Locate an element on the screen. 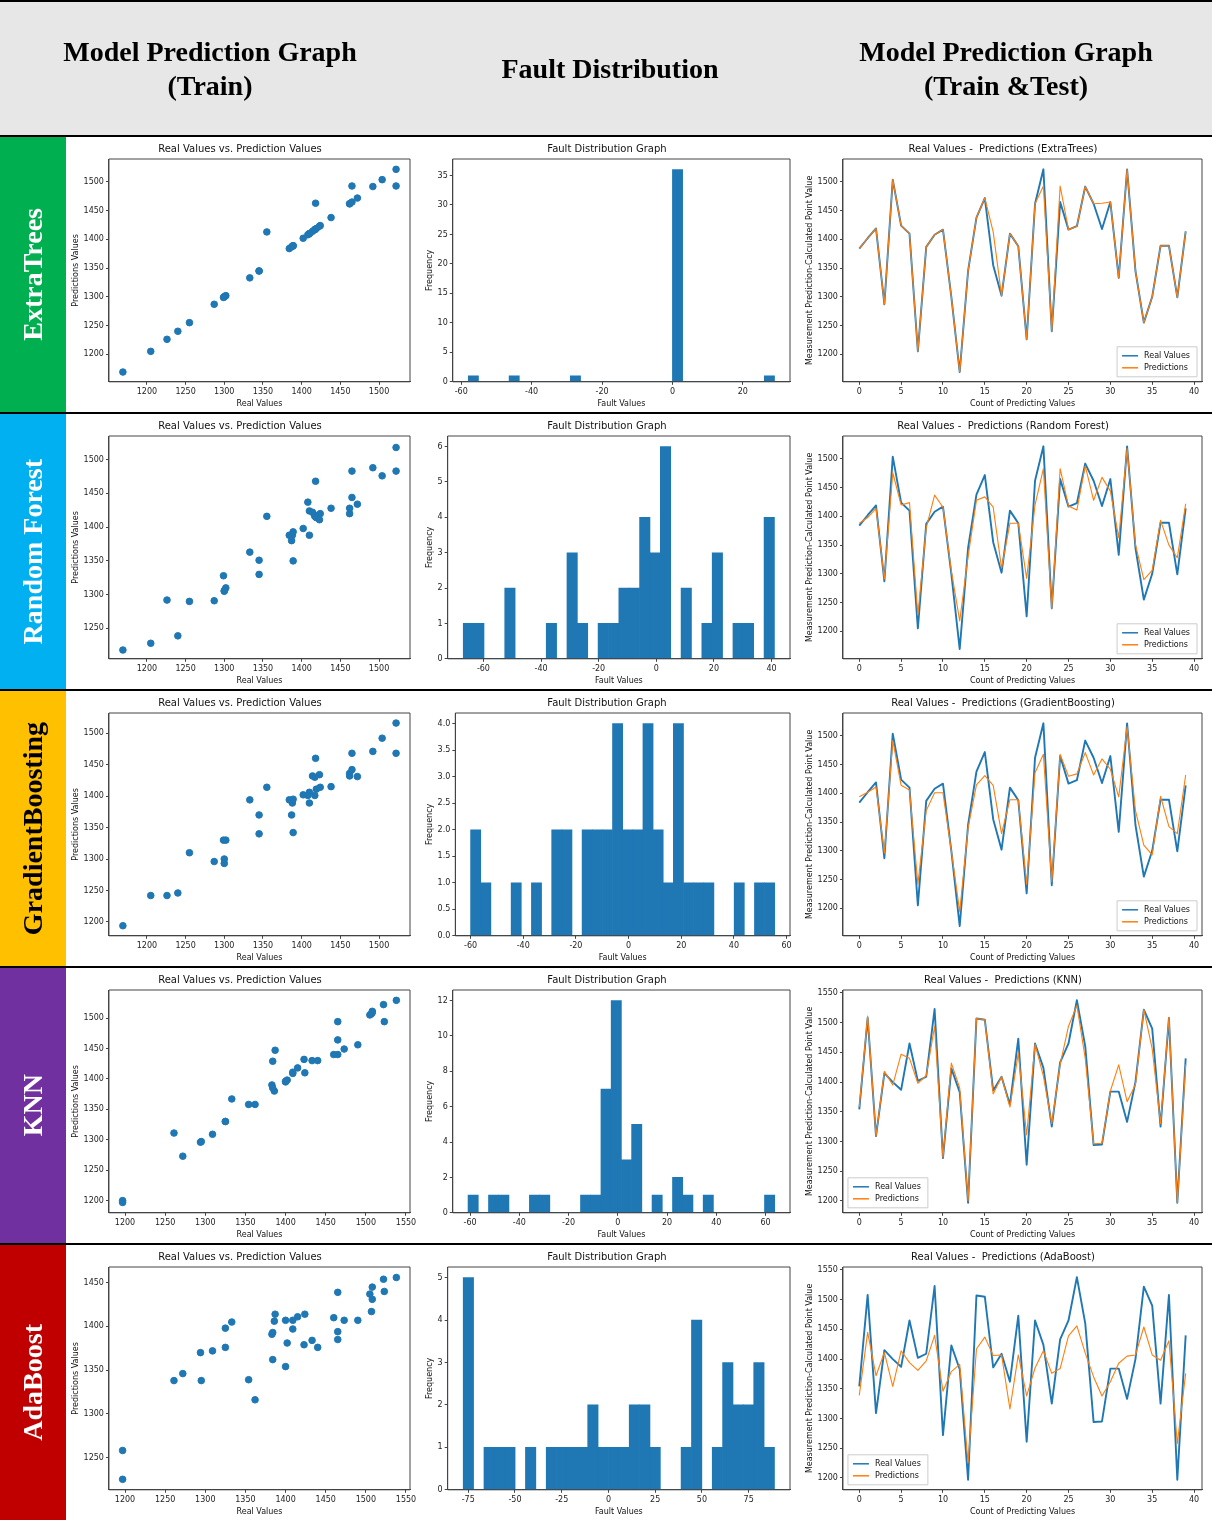 The image size is (1212, 1520). y-tick-label: 3.5 is located at coordinates (444, 750).